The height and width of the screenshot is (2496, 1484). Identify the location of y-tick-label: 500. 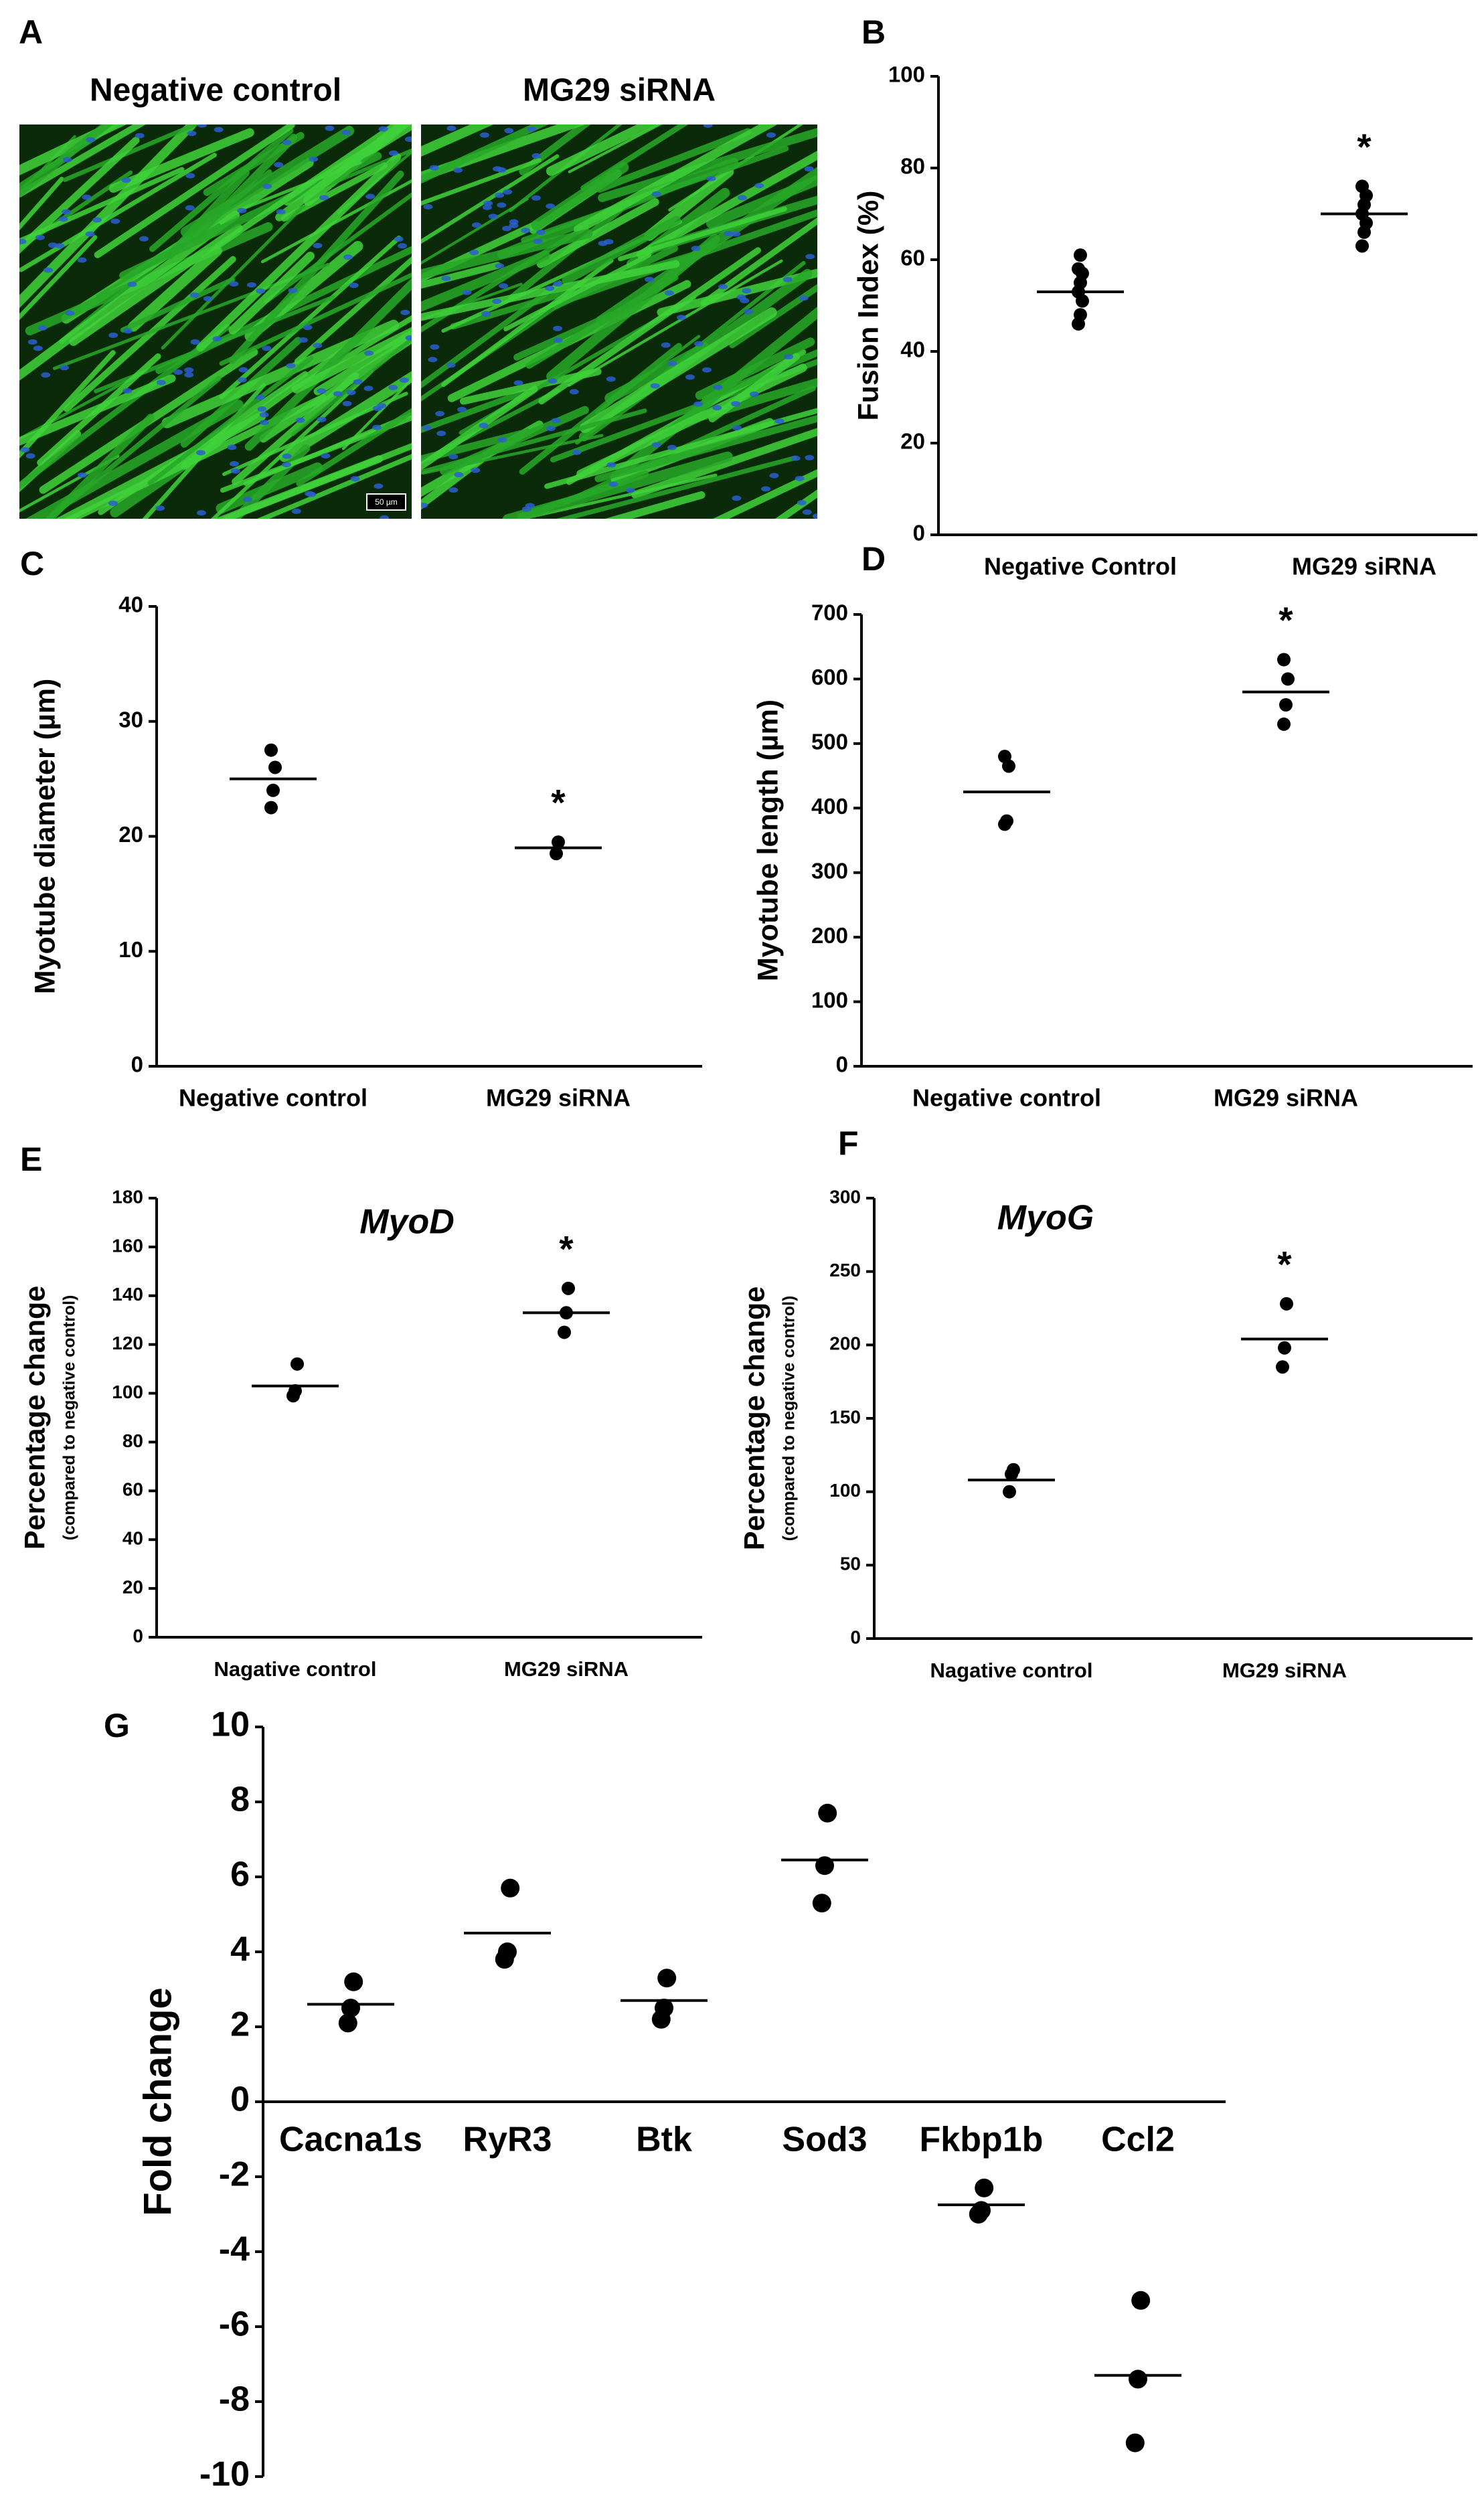
(830, 742).